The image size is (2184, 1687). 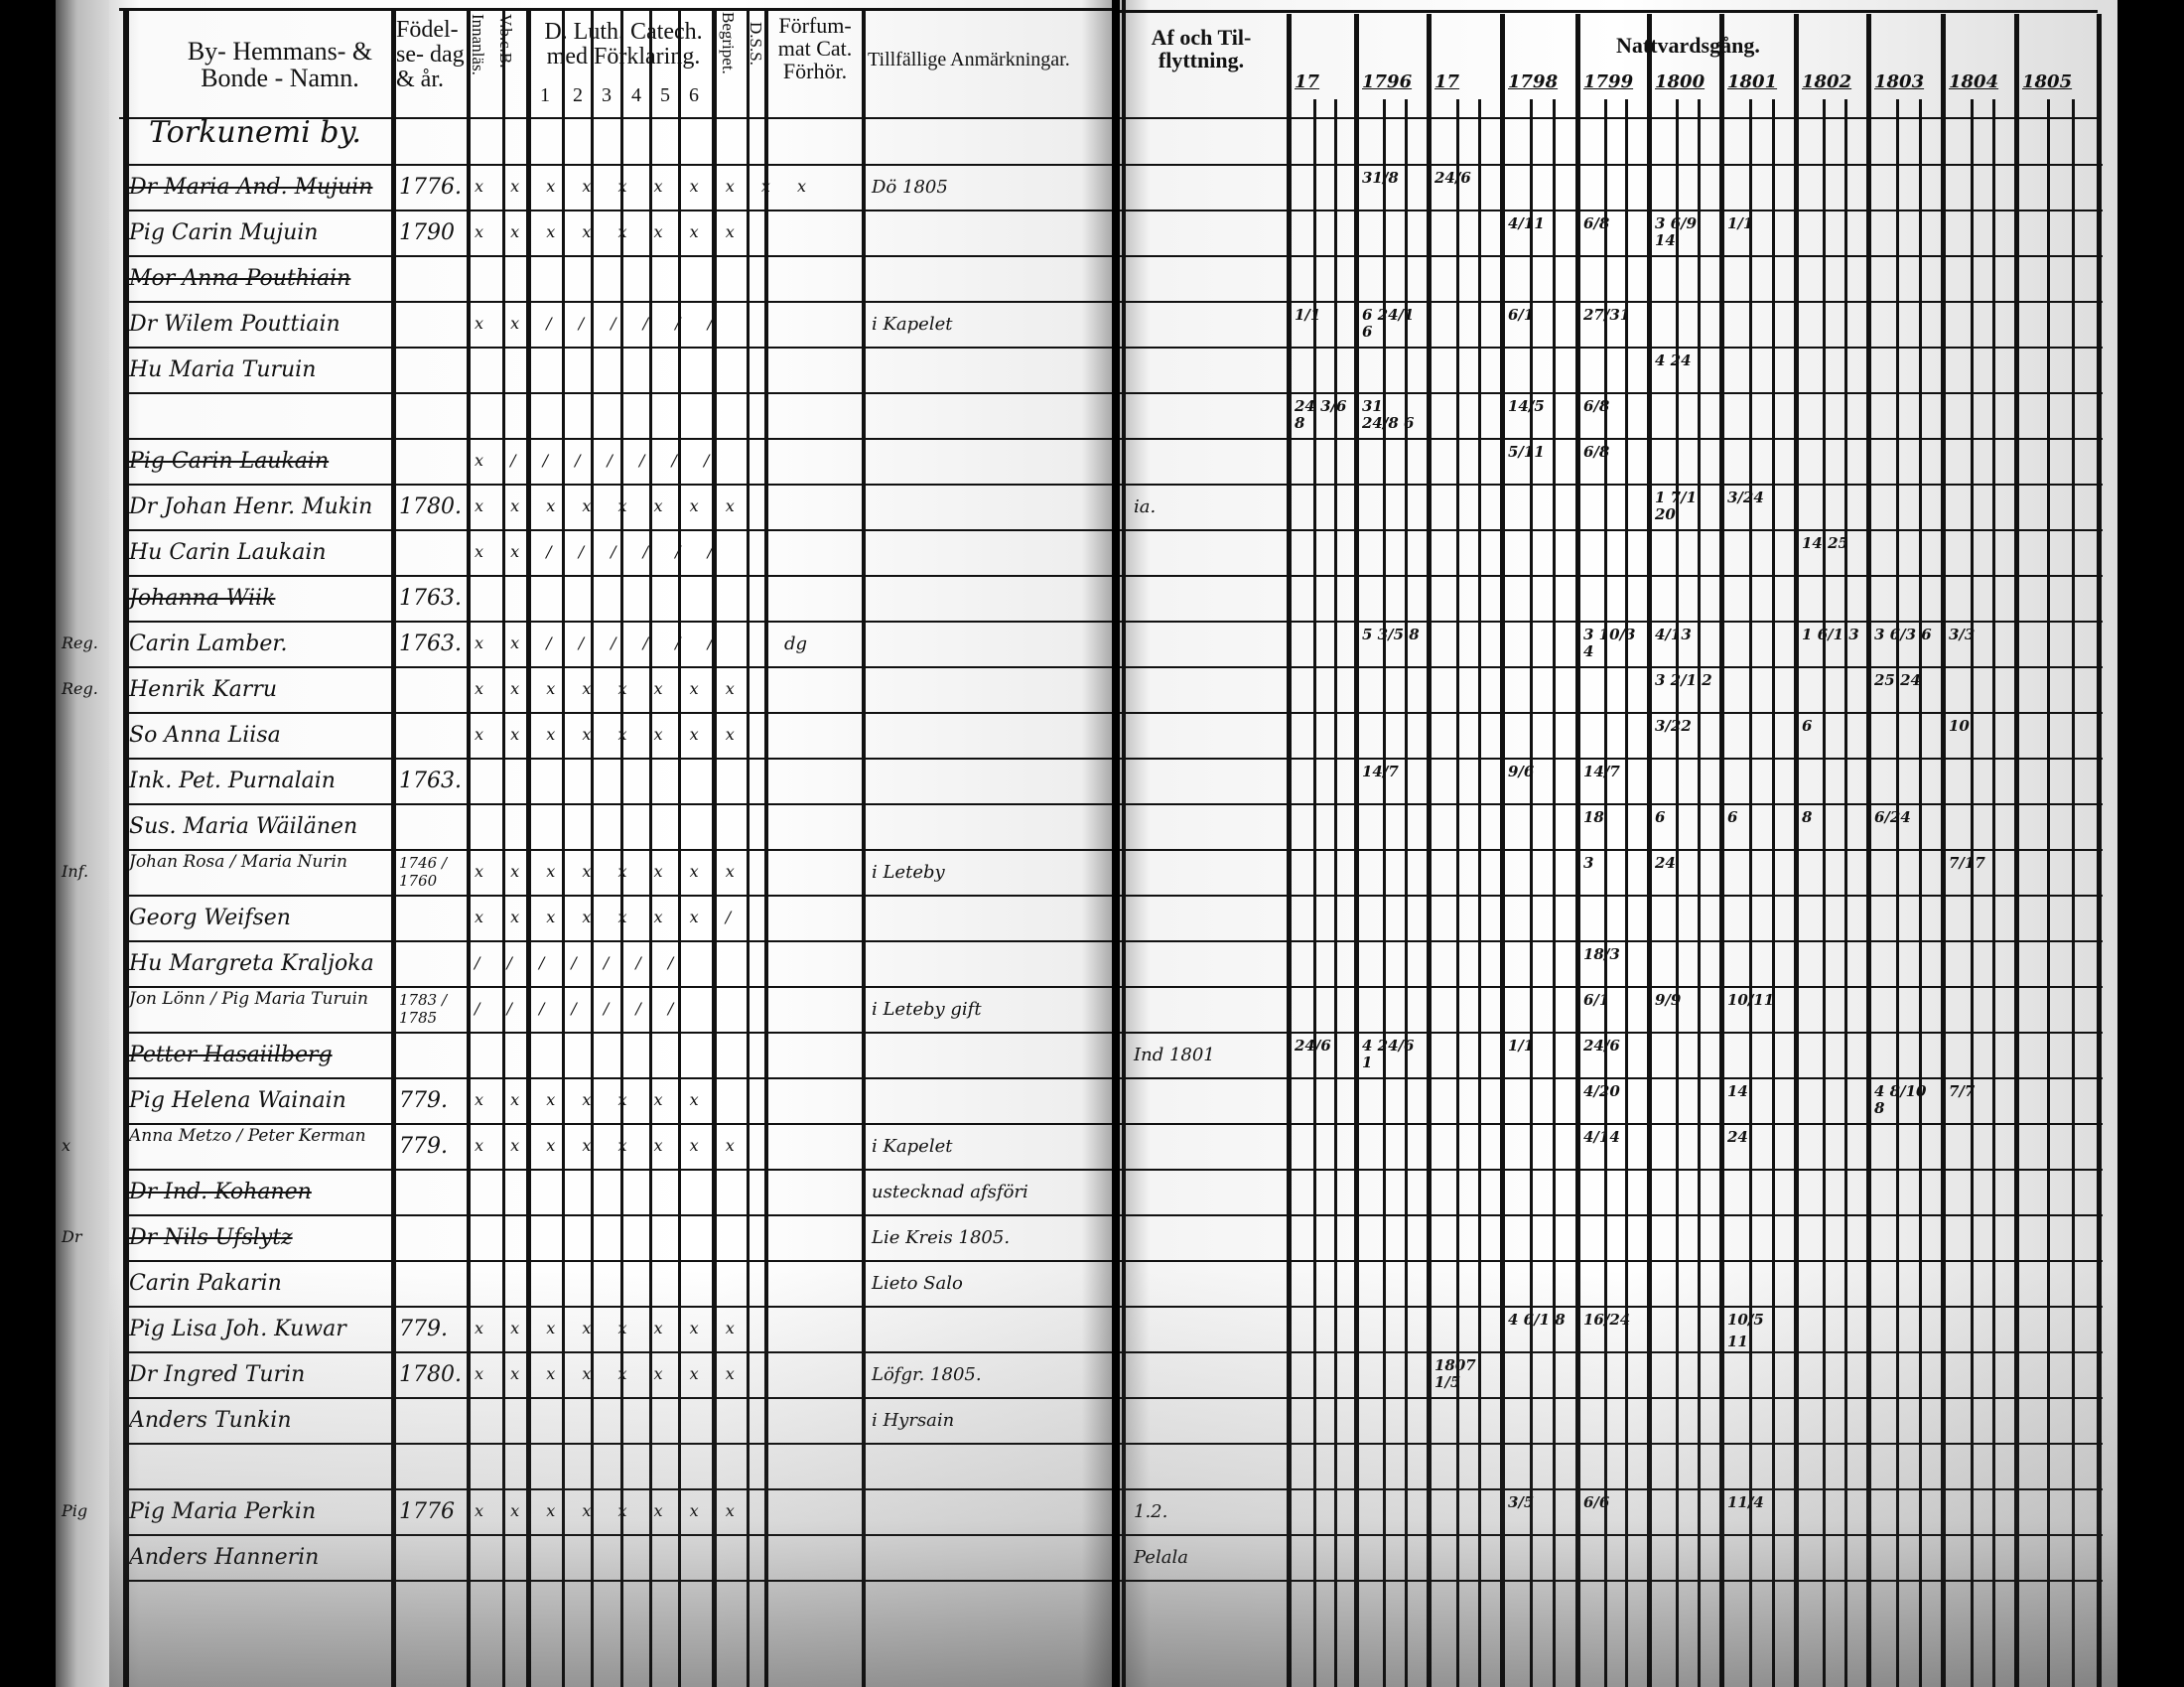 What do you see at coordinates (1321, 414) in the screenshot?
I see `communion-entry: 24 3/6 8` at bounding box center [1321, 414].